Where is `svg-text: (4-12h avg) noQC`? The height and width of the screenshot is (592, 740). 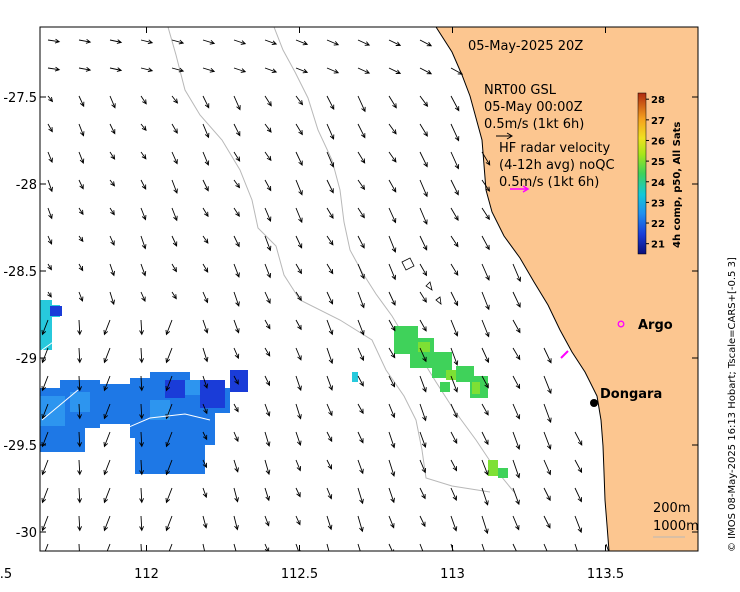
svg-text: (4-12h avg) noQC is located at coordinates (557, 165).